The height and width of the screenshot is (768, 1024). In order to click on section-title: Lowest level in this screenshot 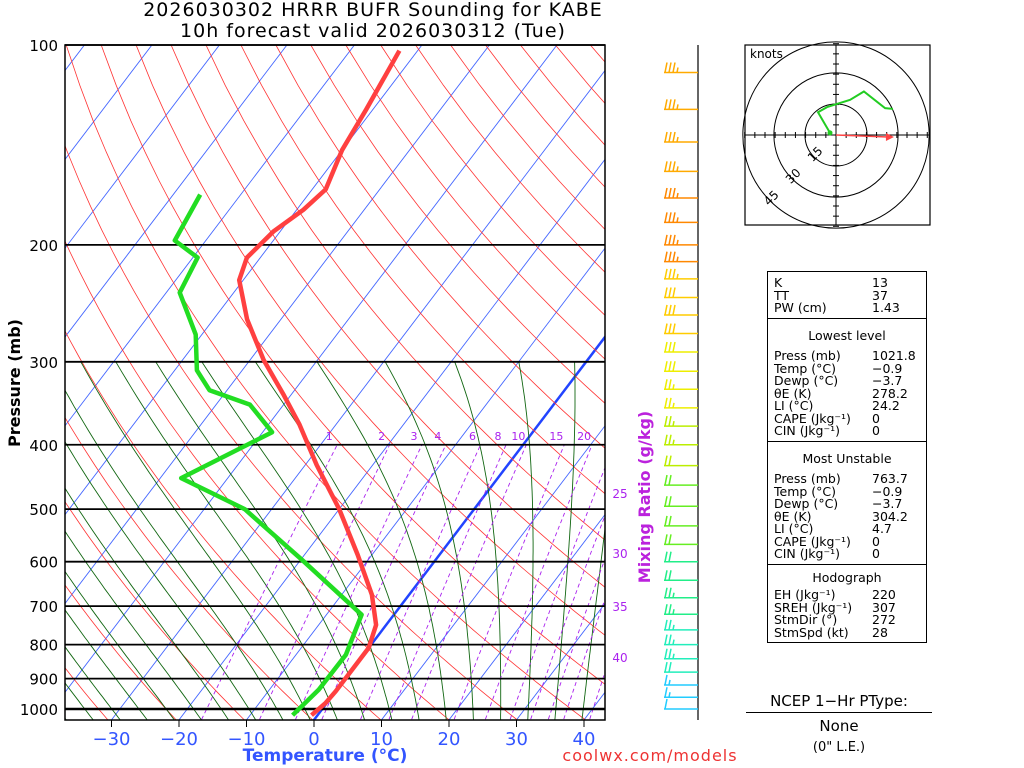, I will do `click(847, 335)`.